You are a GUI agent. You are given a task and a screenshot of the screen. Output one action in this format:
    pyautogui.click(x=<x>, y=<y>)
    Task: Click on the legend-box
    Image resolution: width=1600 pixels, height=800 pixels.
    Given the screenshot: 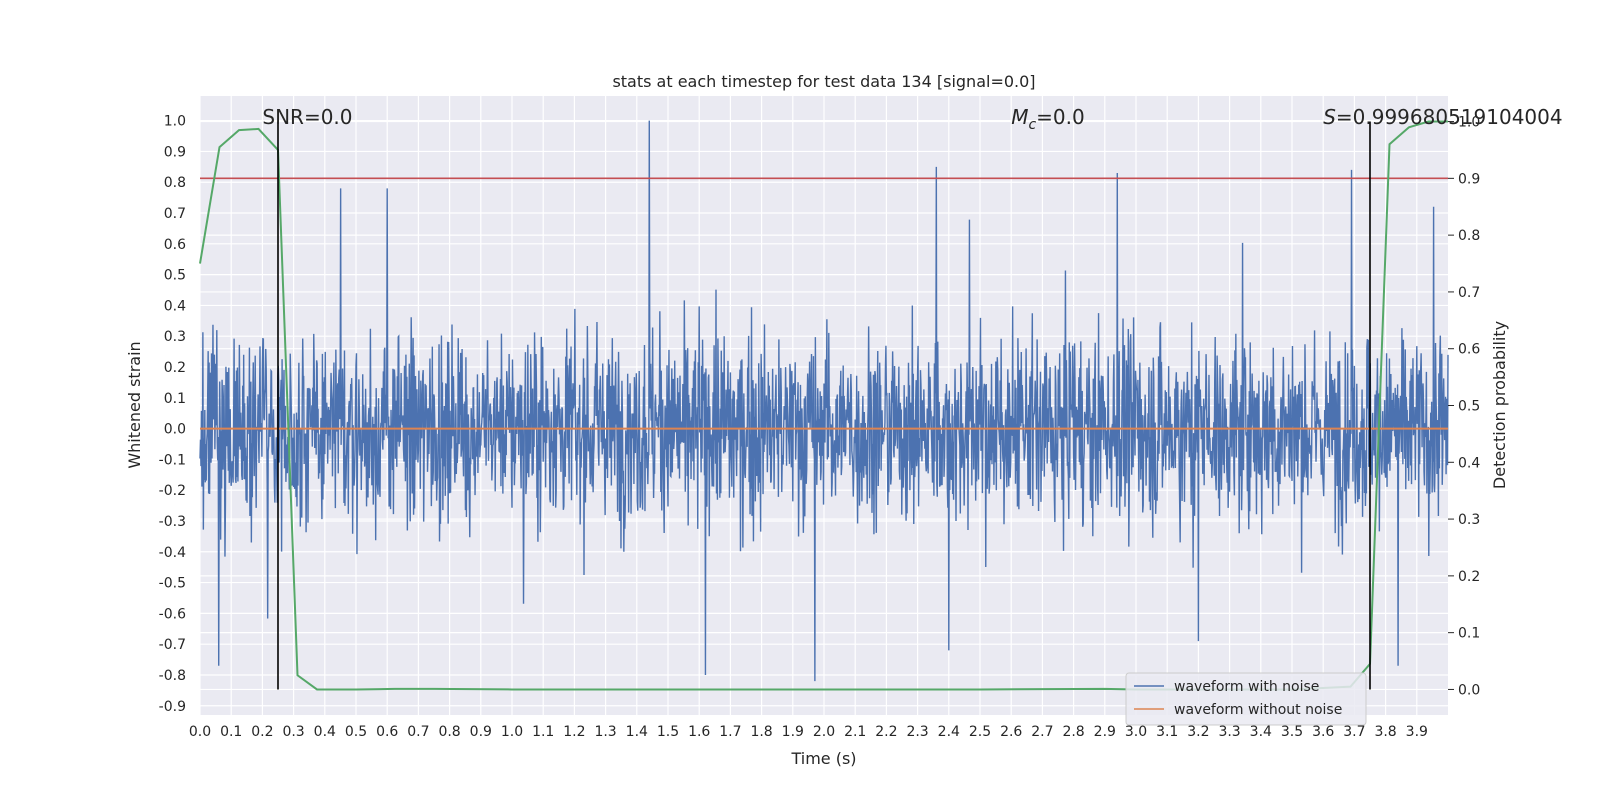 What is the action you would take?
    pyautogui.click(x=1246, y=699)
    